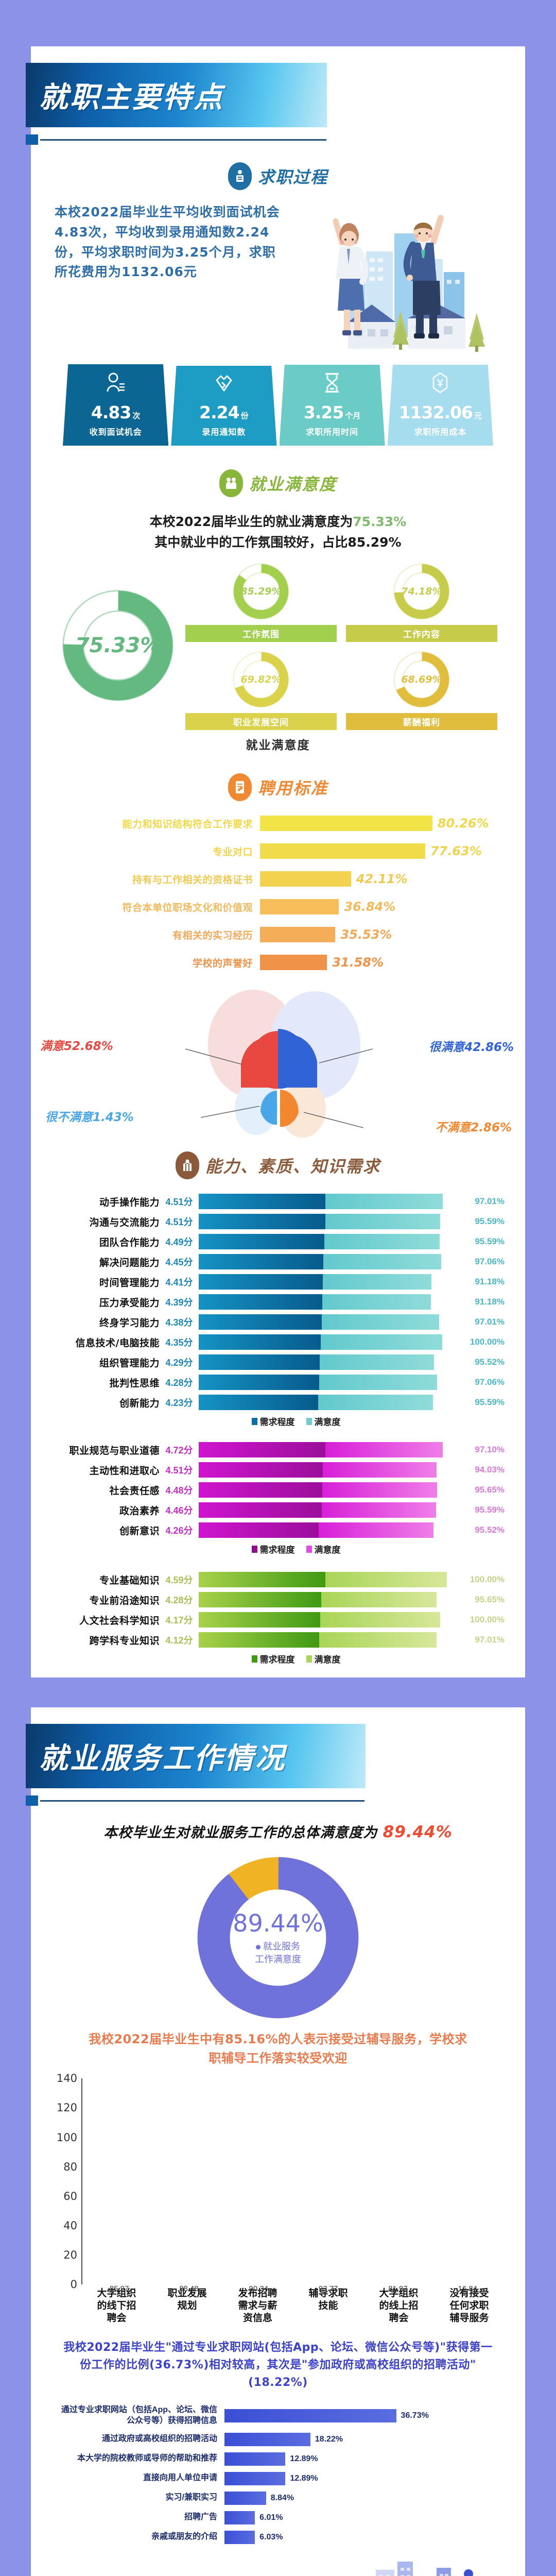 The width and height of the screenshot is (556, 2576). What do you see at coordinates (179, 1640) in the screenshot?
I see `needs-knowledge-score-3: 4.12分` at bounding box center [179, 1640].